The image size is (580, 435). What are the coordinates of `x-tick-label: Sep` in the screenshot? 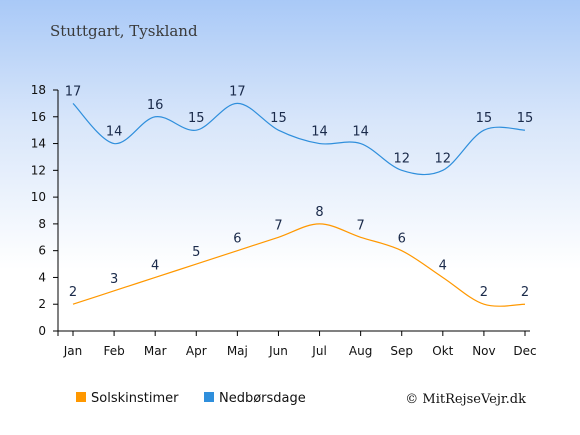 It's located at (401, 351).